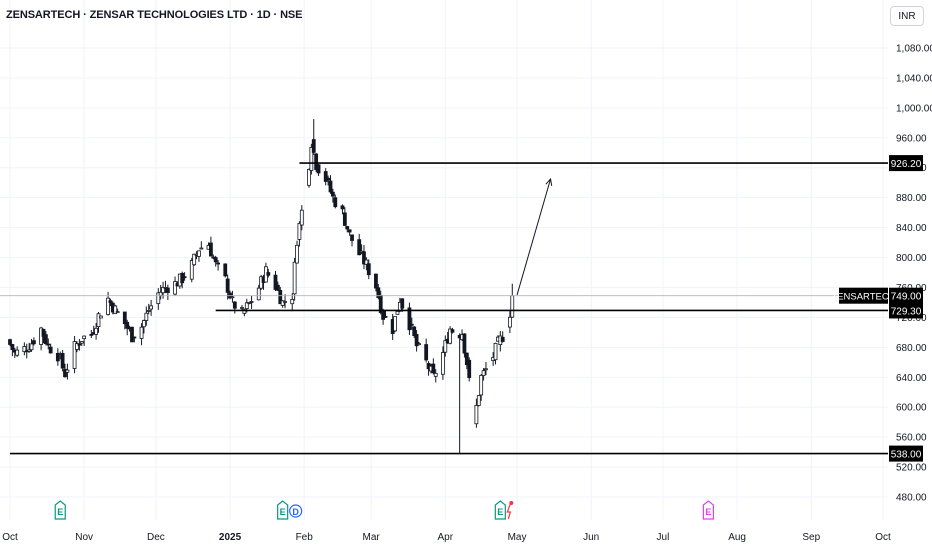  Describe the element at coordinates (911, 378) in the screenshot. I see `y-tick-label: 640.00` at that location.